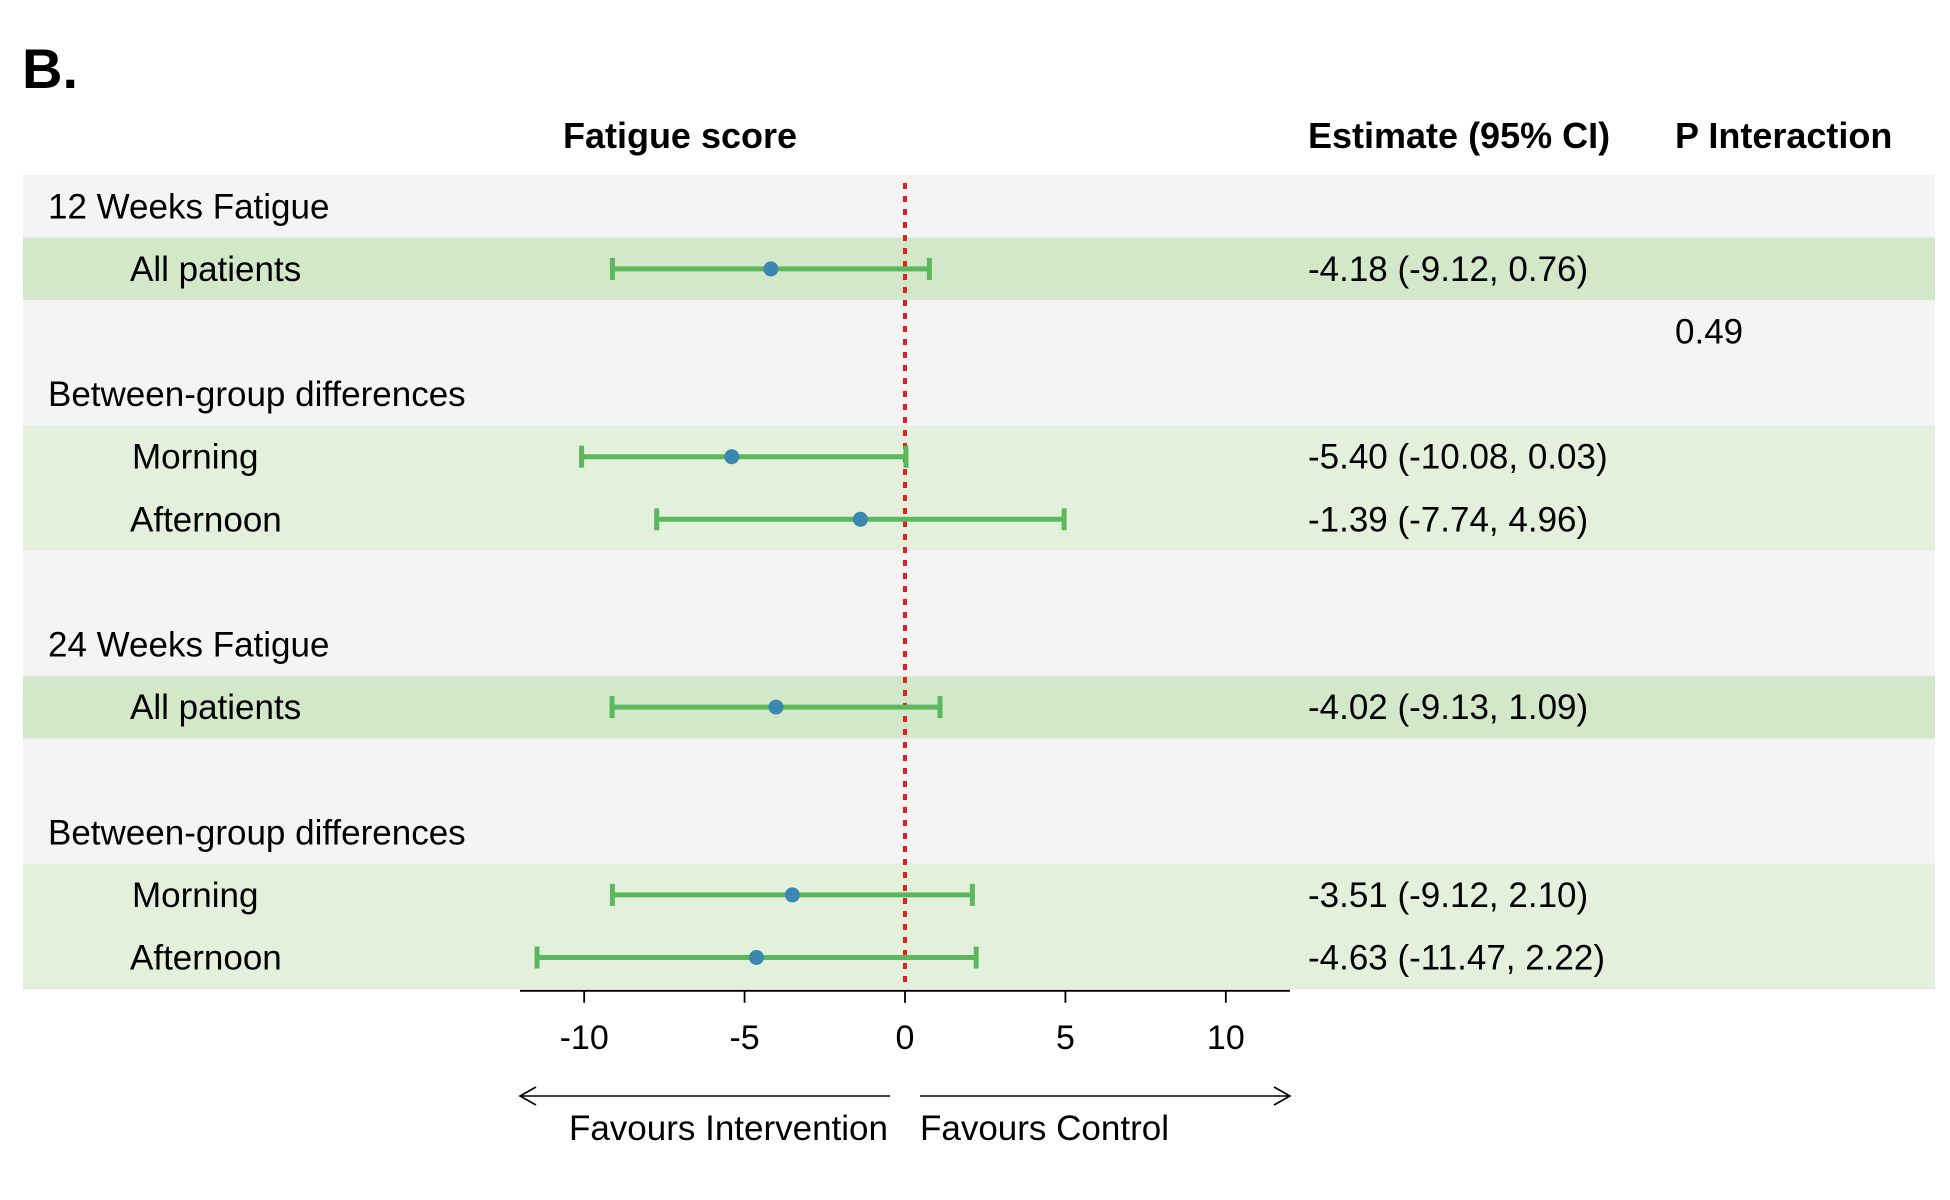 This screenshot has width=1950, height=1200. I want to click on section-label: 24 Weeks Fatigue, so click(188, 645).